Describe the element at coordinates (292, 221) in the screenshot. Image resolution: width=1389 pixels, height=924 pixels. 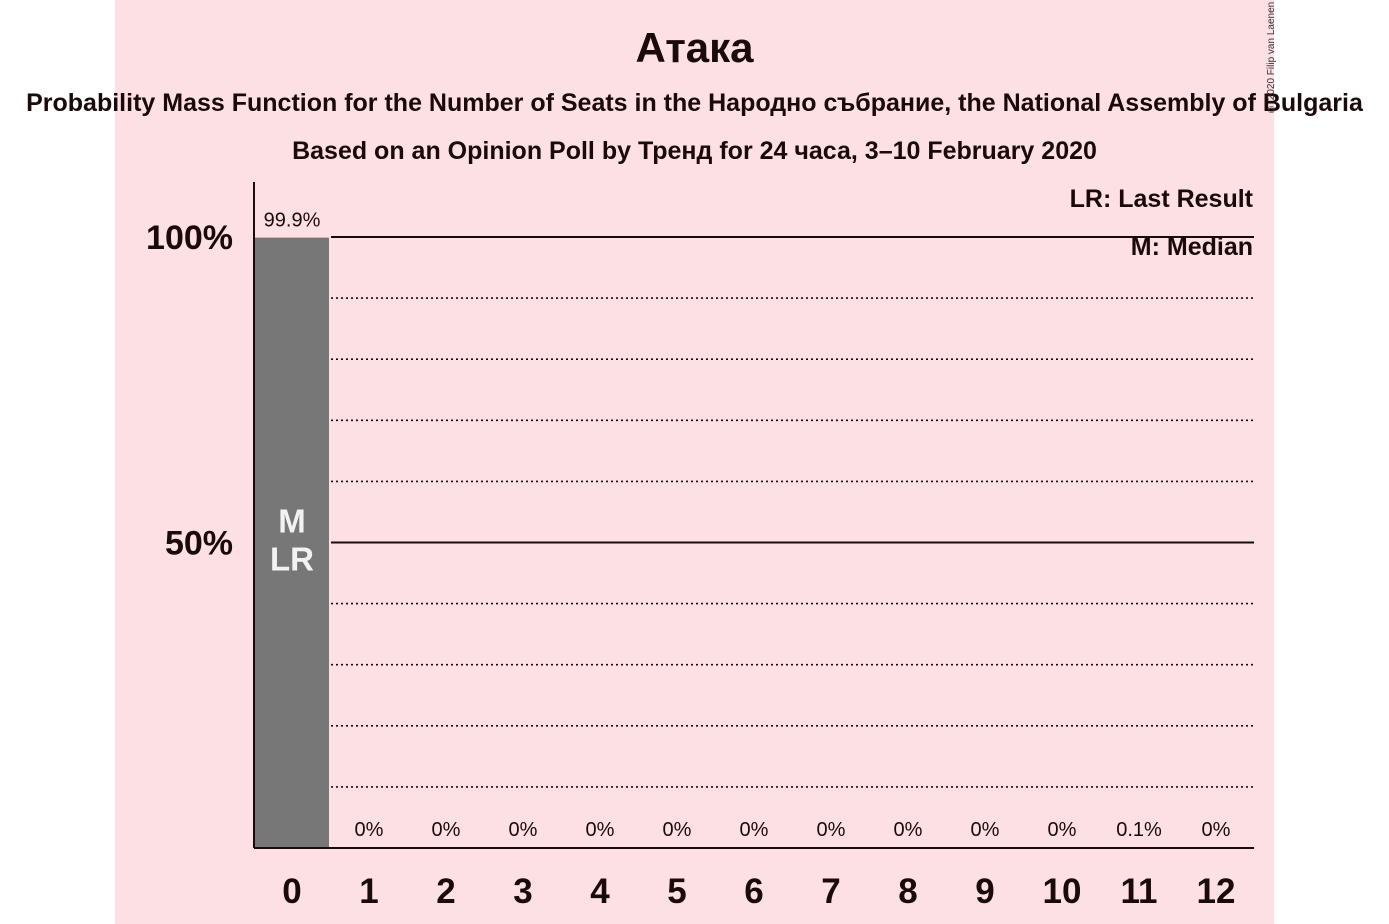
I see `bar-value-label: 99.9%` at that location.